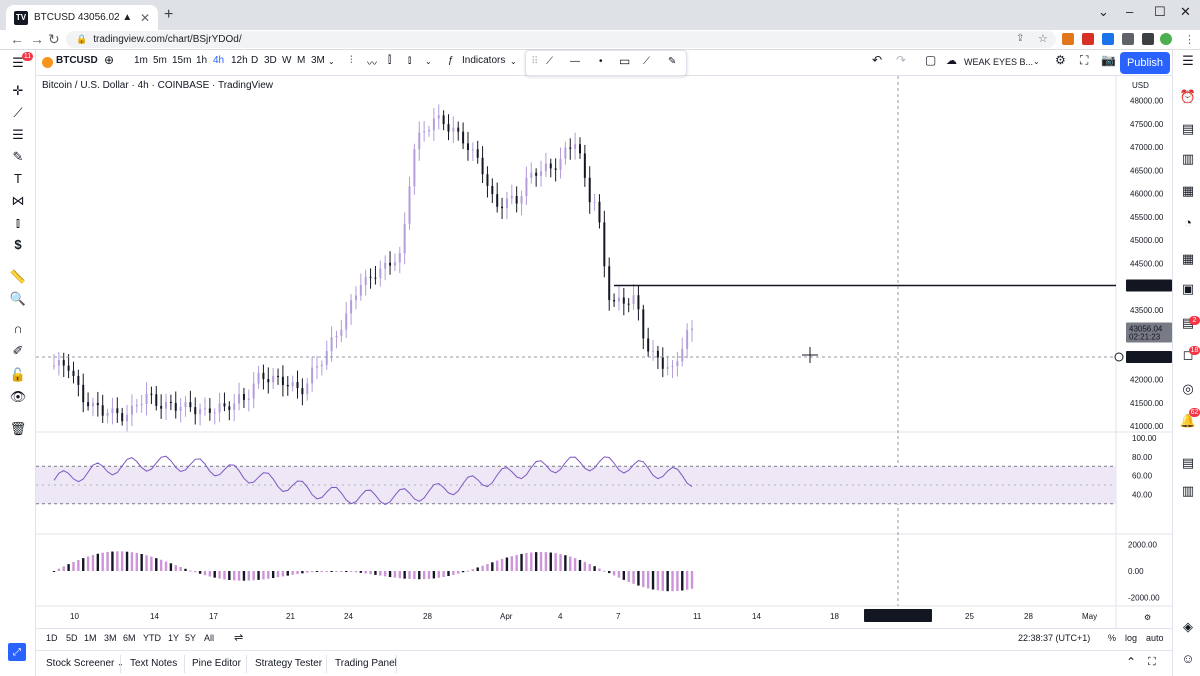 Image resolution: width=1200 pixels, height=676 pixels. Describe the element at coordinates (239, 60) in the screenshot. I see `interval-12h: 12h` at that location.